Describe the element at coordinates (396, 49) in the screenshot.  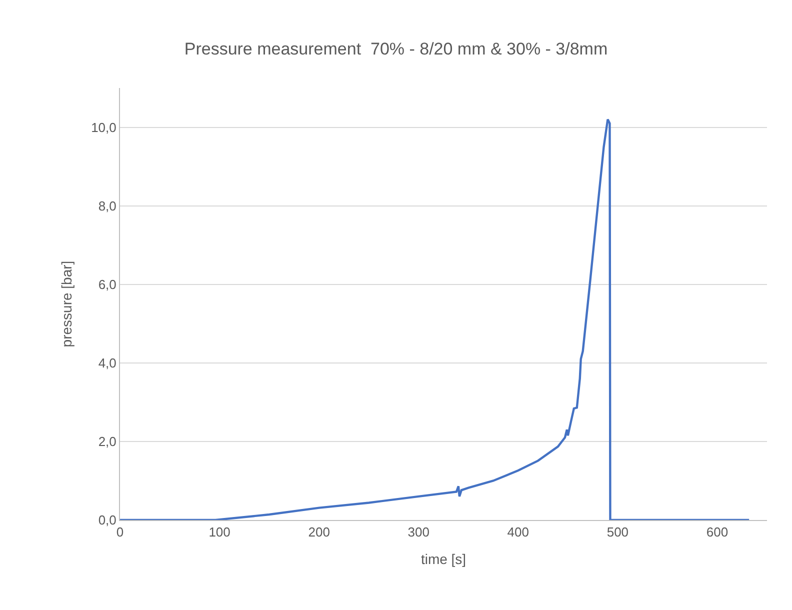
I see `chart-title: Pressure measurement 70% - 8/20 mm & 30% - 3/8mm` at that location.